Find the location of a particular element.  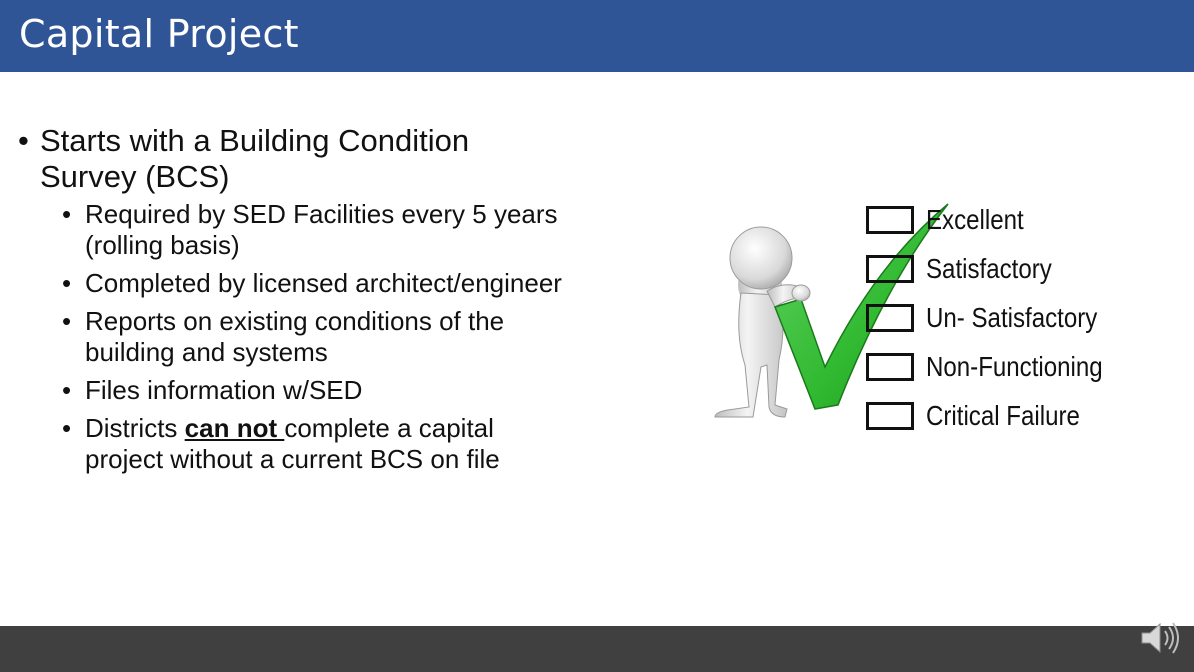

last-bullet-suffix: complete a capital is located at coordinates (389, 428).